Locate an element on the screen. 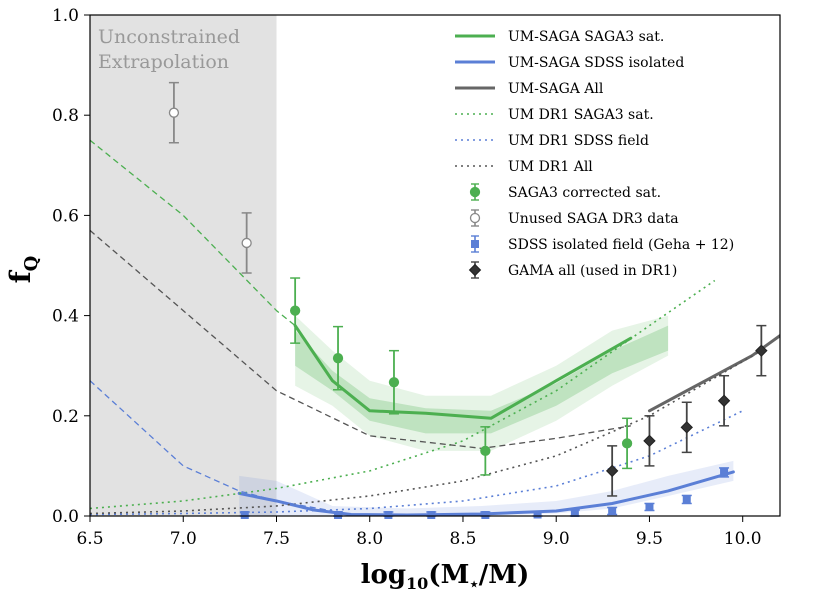 The height and width of the screenshot is (594, 827). x-tick-label: 6.5 is located at coordinates (89, 539).